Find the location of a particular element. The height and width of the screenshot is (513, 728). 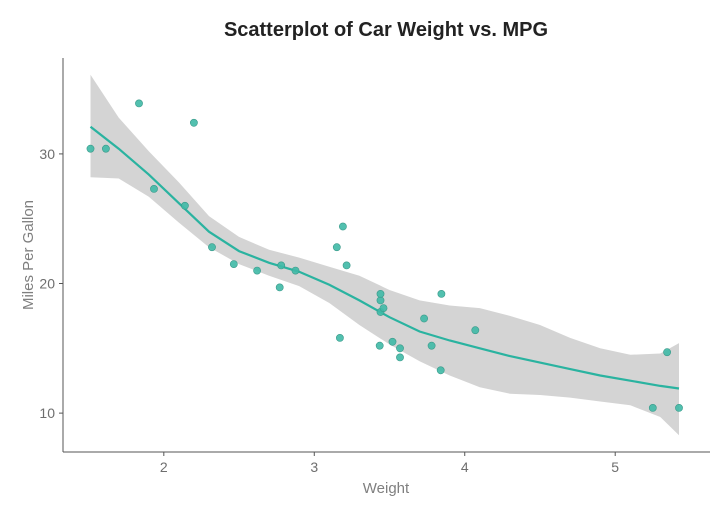

y-axis-label: Miles Per Gallon is located at coordinates (28, 255).